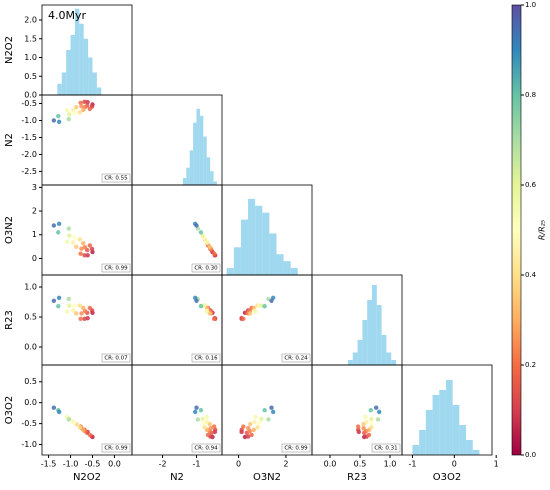 This screenshot has width=550, height=490. Describe the element at coordinates (412, 464) in the screenshot. I see `x-tick-label: -1` at that location.